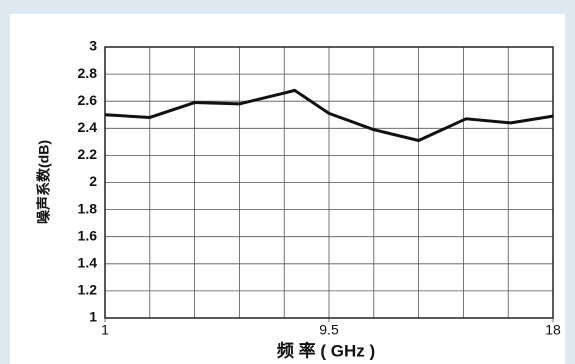 The width and height of the screenshot is (575, 364). What do you see at coordinates (88, 263) in the screenshot?
I see `y-tick-label: 1.4` at bounding box center [88, 263].